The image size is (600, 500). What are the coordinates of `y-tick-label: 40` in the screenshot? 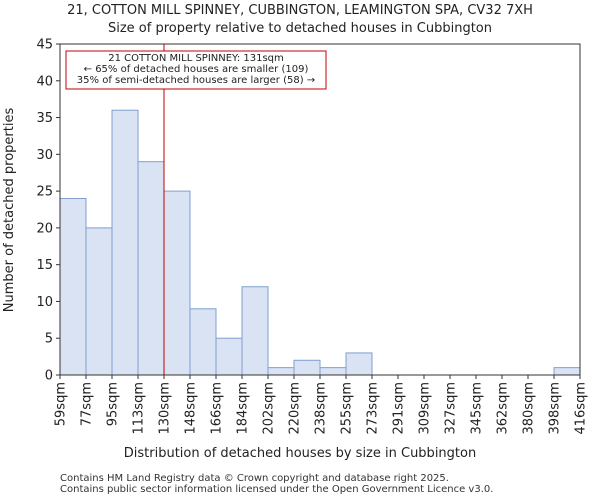 It's located at (44, 81).